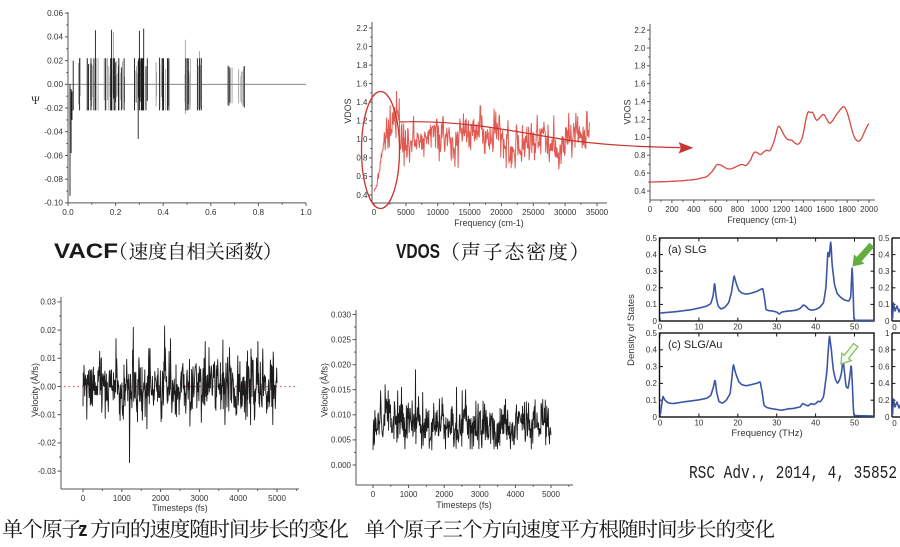 Image resolution: width=900 pixels, height=547 pixels. Describe the element at coordinates (782, 209) in the screenshot. I see `svg-text: 1200` at that location.